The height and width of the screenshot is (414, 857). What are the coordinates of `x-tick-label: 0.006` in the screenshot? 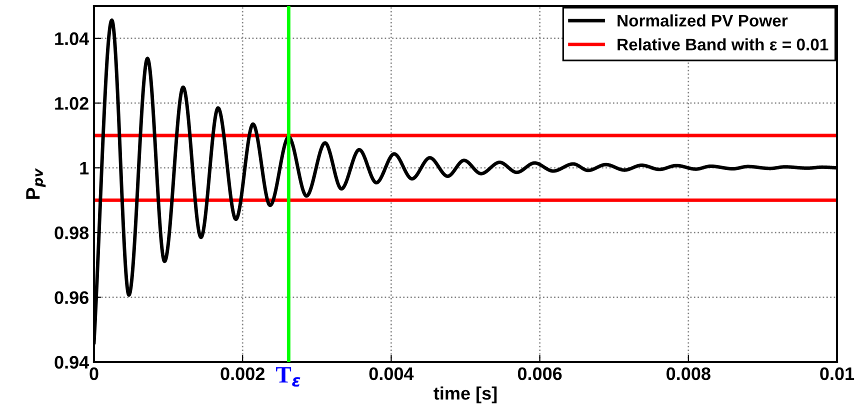 It's located at (540, 373).